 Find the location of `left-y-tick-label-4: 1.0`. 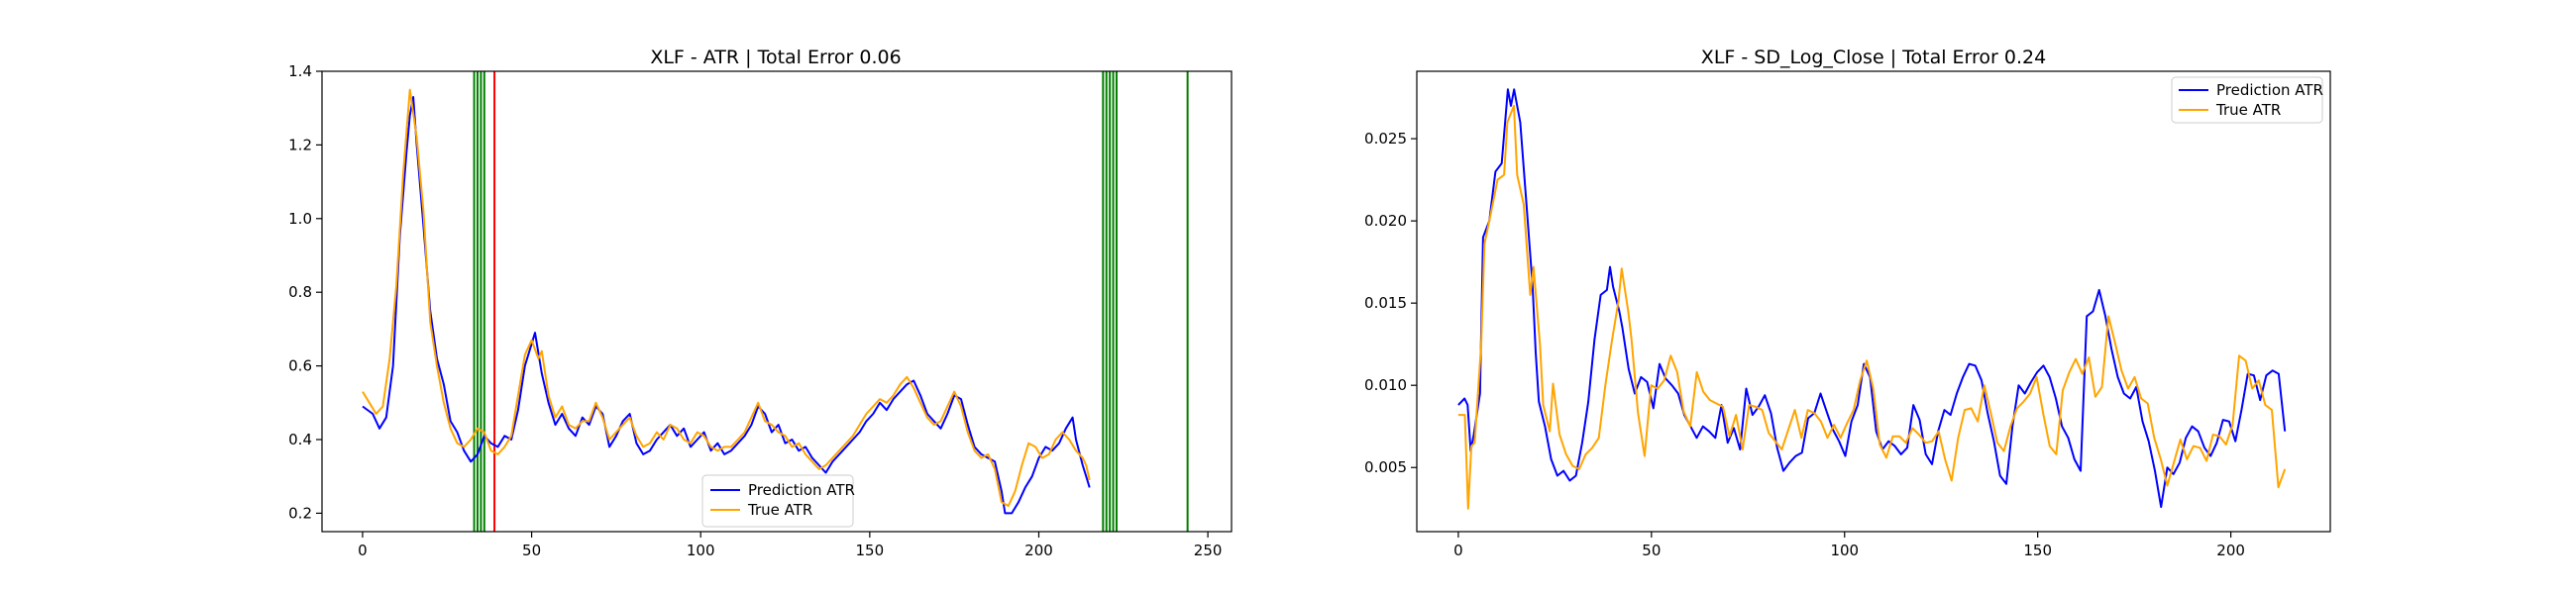

left-y-tick-label-4: 1.0 is located at coordinates (300, 219).